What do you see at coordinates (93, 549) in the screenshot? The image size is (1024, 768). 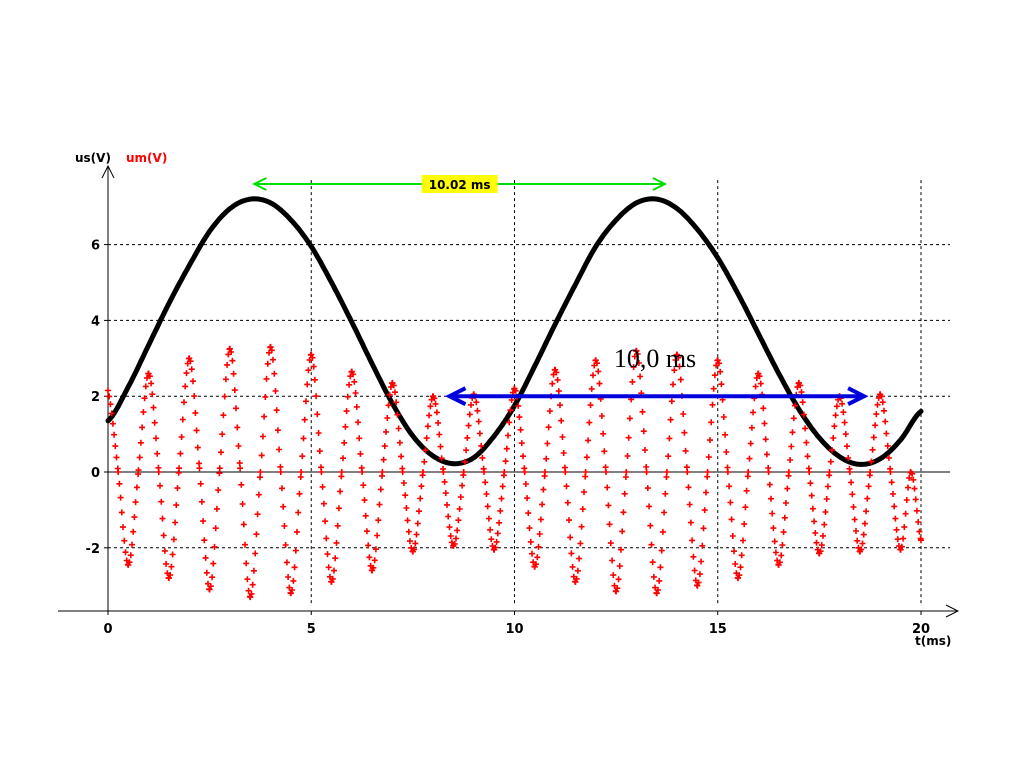 I see `y-tick-label: -2` at bounding box center [93, 549].